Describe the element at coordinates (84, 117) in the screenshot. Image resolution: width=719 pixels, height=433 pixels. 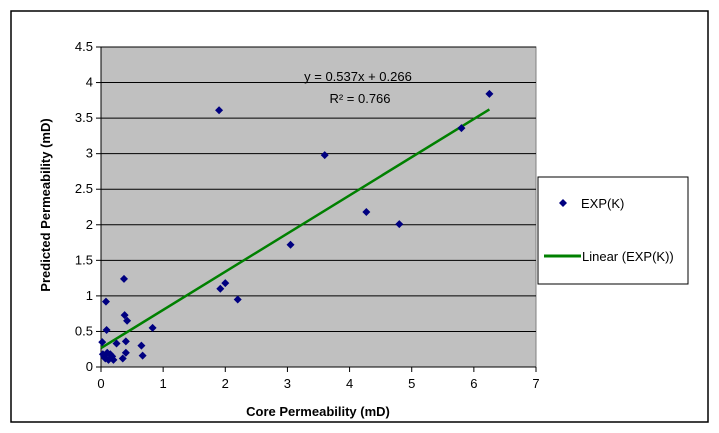
I see `y-tick-label: 3.5` at that location.